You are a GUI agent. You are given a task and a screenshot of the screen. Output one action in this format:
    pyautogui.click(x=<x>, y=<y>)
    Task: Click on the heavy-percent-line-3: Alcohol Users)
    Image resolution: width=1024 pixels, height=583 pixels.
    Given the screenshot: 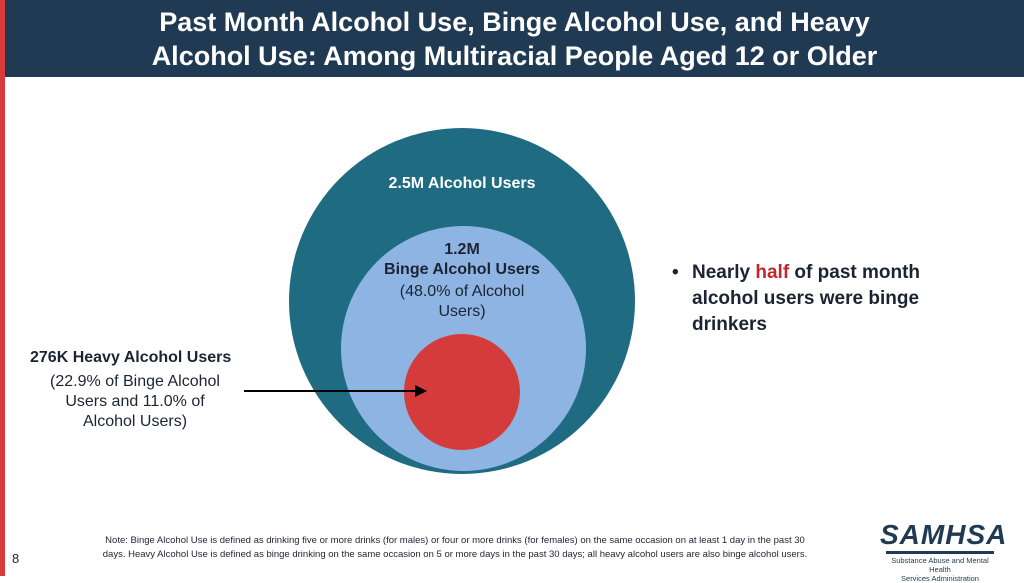 What is the action you would take?
    pyautogui.click(x=135, y=421)
    